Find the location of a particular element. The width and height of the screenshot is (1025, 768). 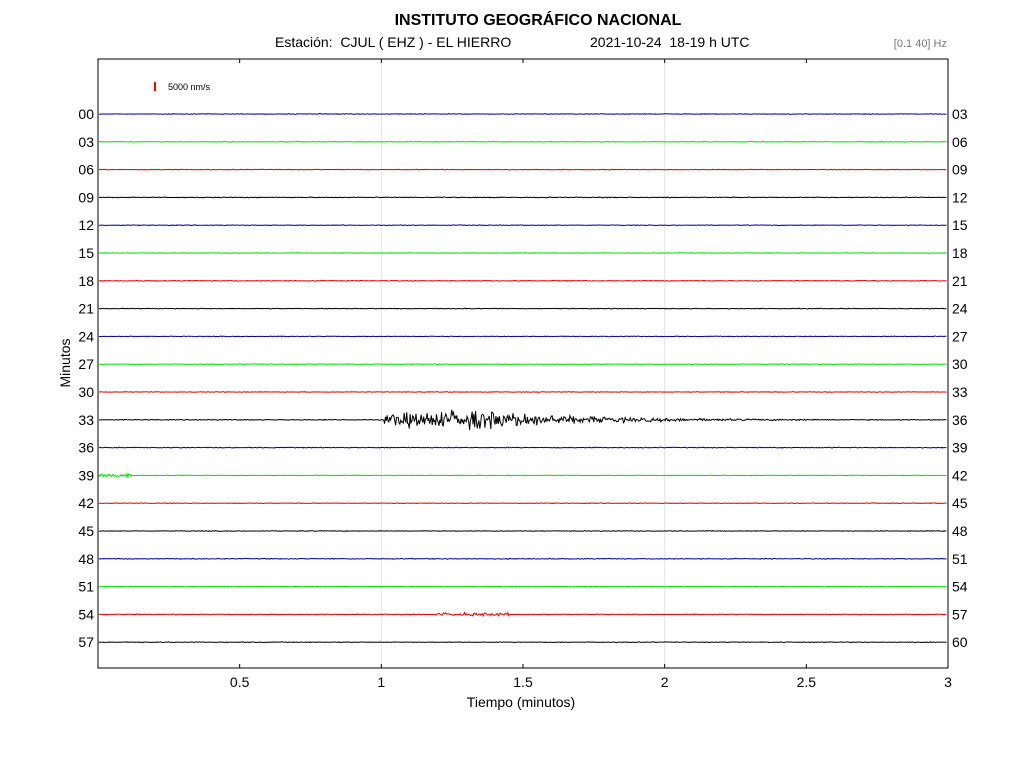

left-minute-label: 48 is located at coordinates (86, 559).